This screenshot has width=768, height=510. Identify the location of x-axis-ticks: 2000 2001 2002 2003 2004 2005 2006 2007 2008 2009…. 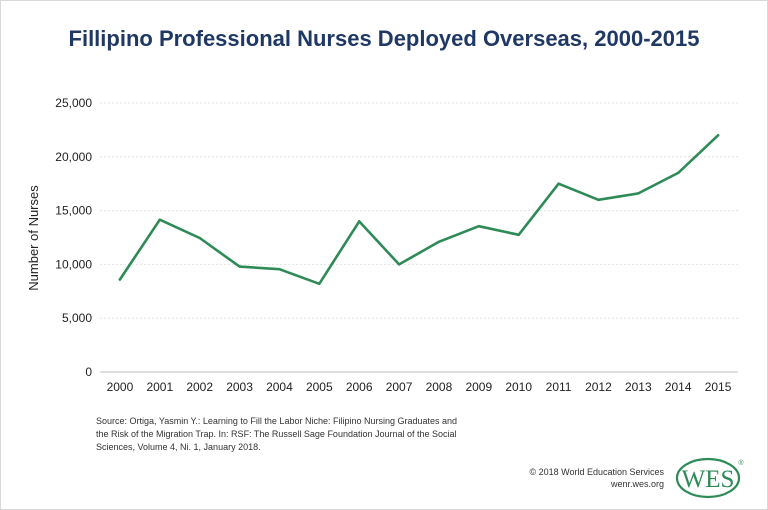
(419, 387).